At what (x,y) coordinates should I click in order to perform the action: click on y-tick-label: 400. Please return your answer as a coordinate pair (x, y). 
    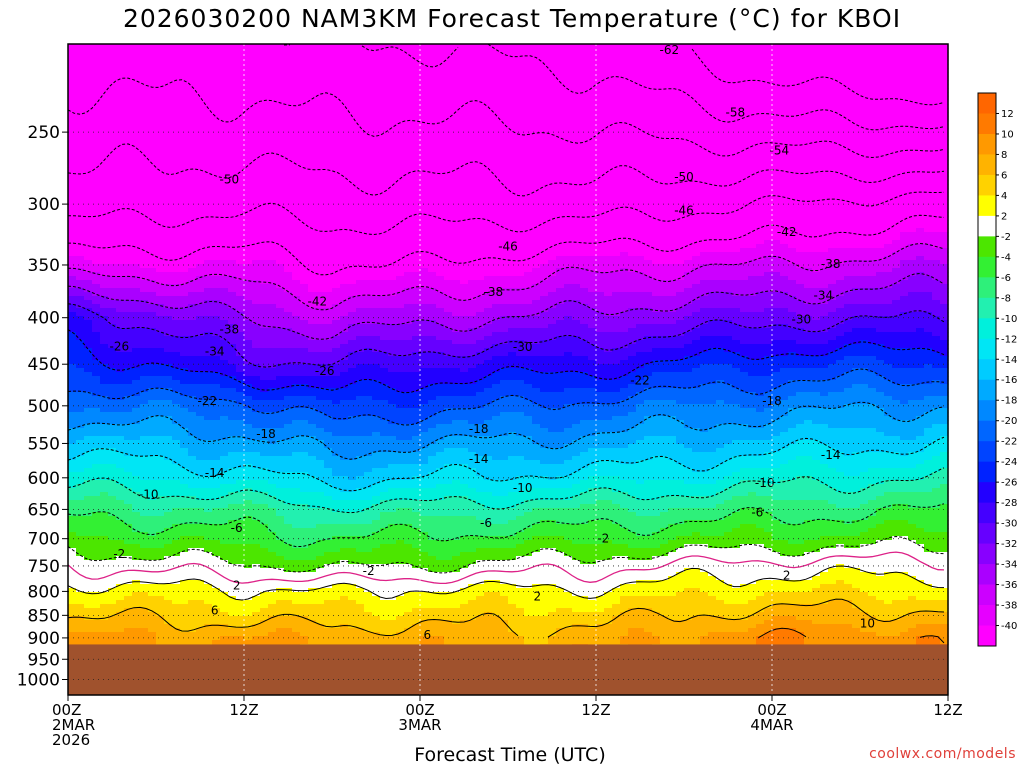
    Looking at the image, I should click on (44, 319).